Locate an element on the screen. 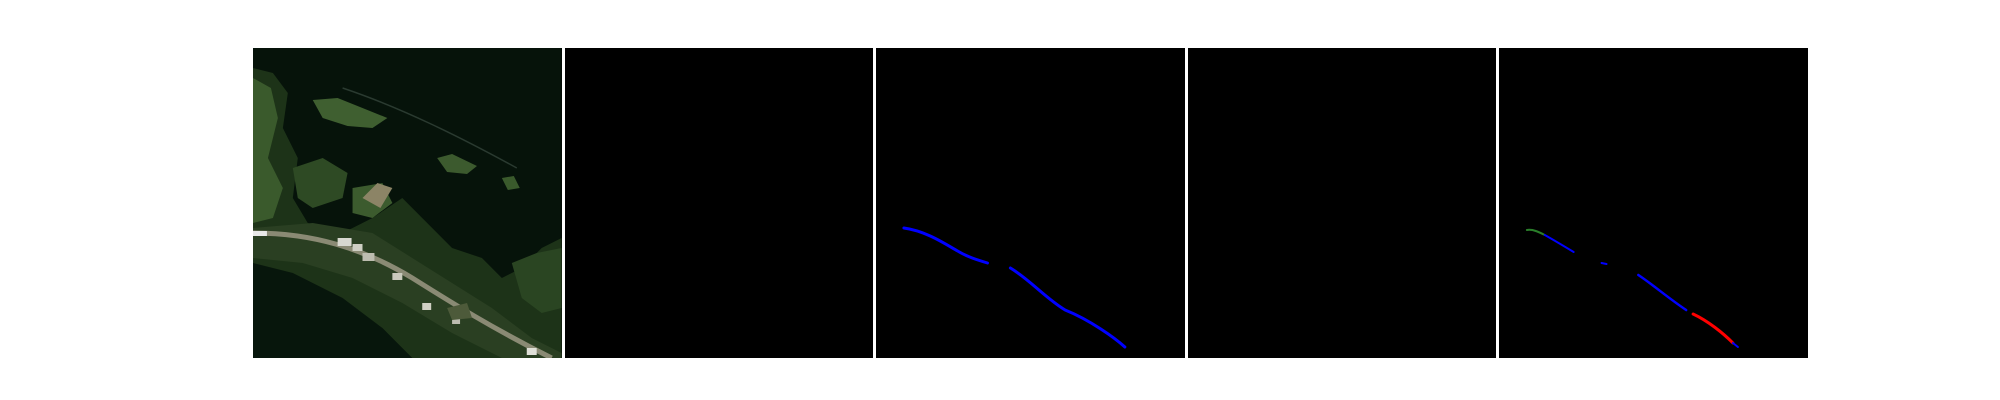 The height and width of the screenshot is (400, 2000). satellite-image-panel is located at coordinates (407, 203).